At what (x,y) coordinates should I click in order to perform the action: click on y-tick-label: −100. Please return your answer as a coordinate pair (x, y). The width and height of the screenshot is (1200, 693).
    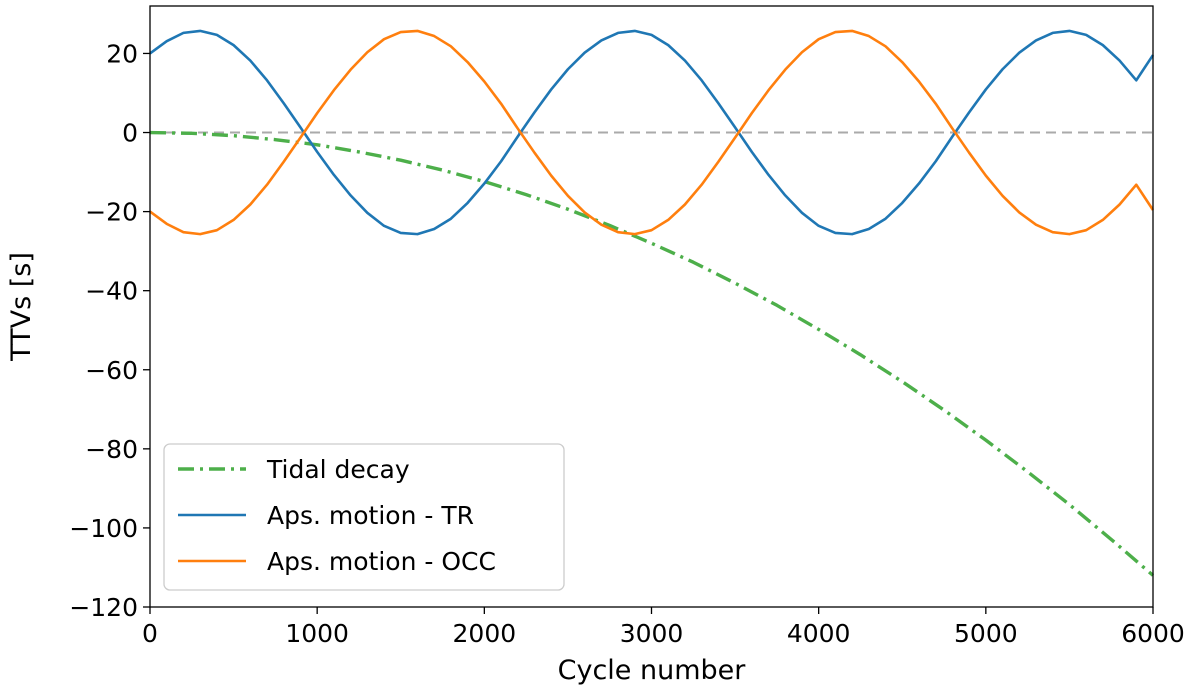
    Looking at the image, I should click on (103, 528).